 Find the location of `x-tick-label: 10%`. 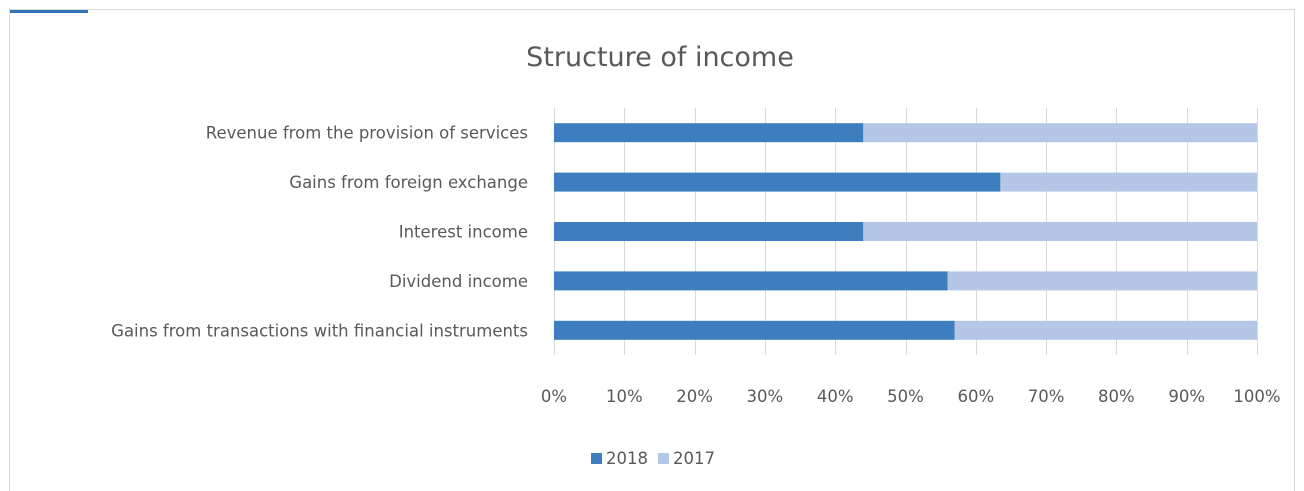

x-tick-label: 10% is located at coordinates (624, 396).